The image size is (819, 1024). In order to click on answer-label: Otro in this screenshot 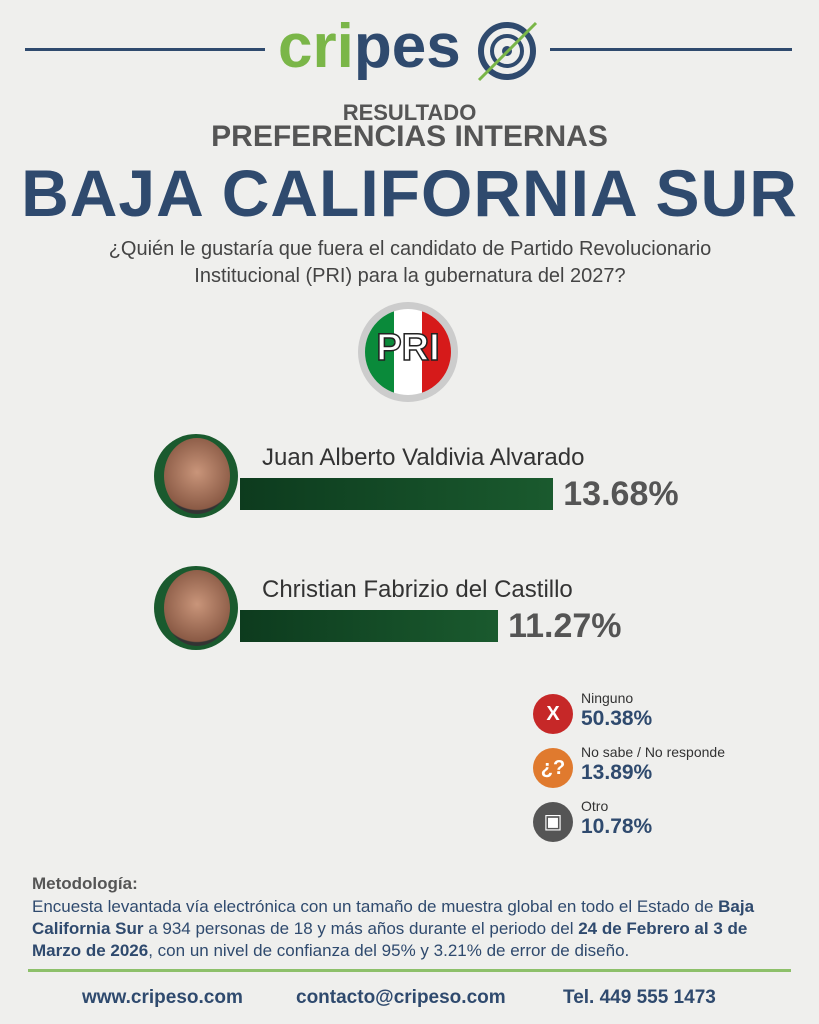, I will do `click(595, 806)`.